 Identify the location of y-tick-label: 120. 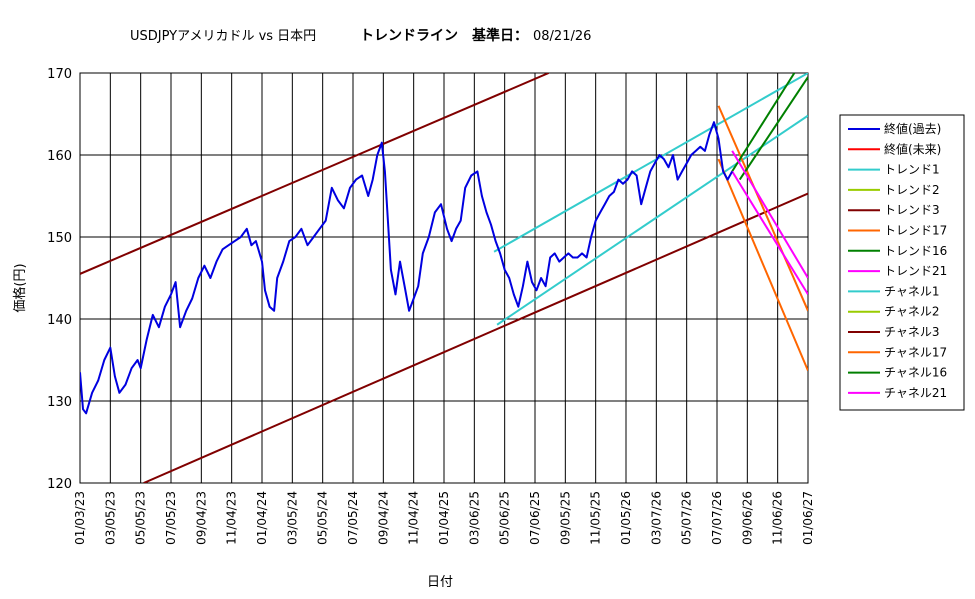
(59, 484).